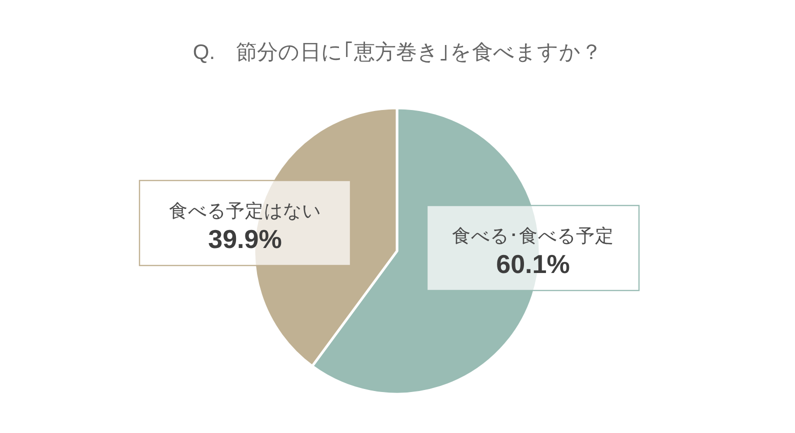 The image size is (795, 433). What do you see at coordinates (245, 210) in the screenshot?
I see `slice-label: 食べる予定はない` at bounding box center [245, 210].